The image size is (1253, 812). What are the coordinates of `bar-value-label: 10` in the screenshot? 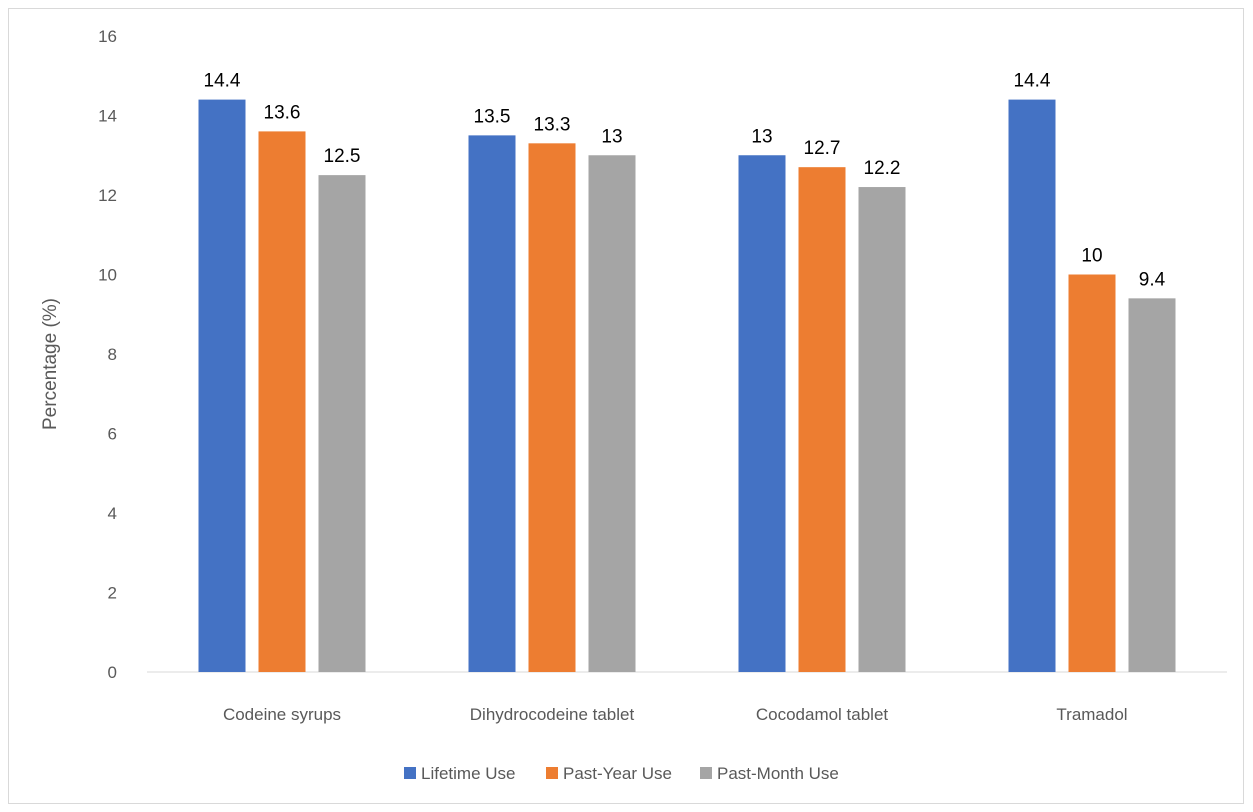 It's located at (1091, 256).